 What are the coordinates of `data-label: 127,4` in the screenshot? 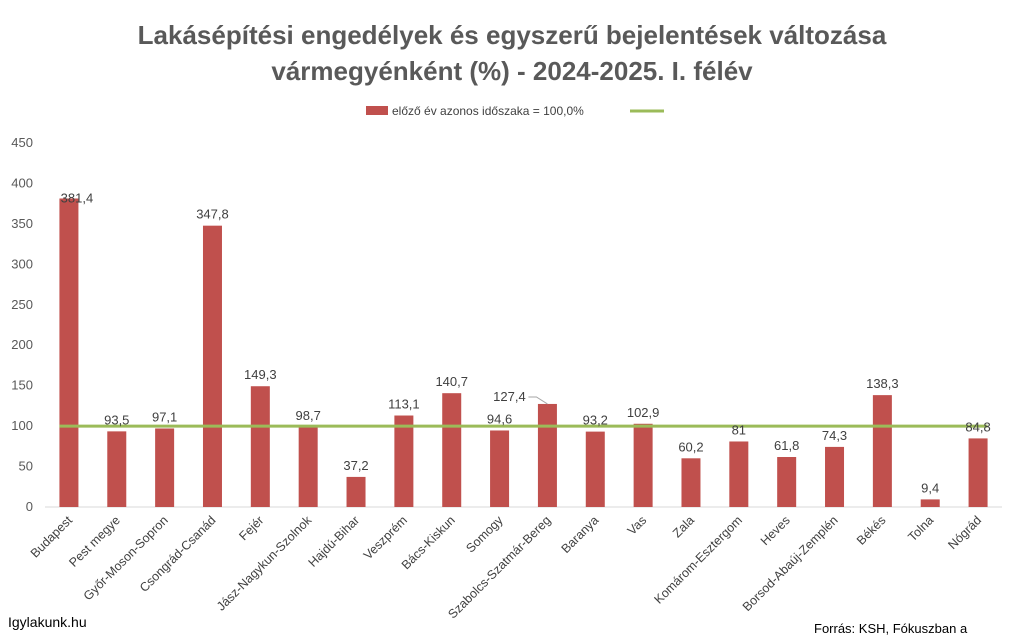 It's located at (509, 396).